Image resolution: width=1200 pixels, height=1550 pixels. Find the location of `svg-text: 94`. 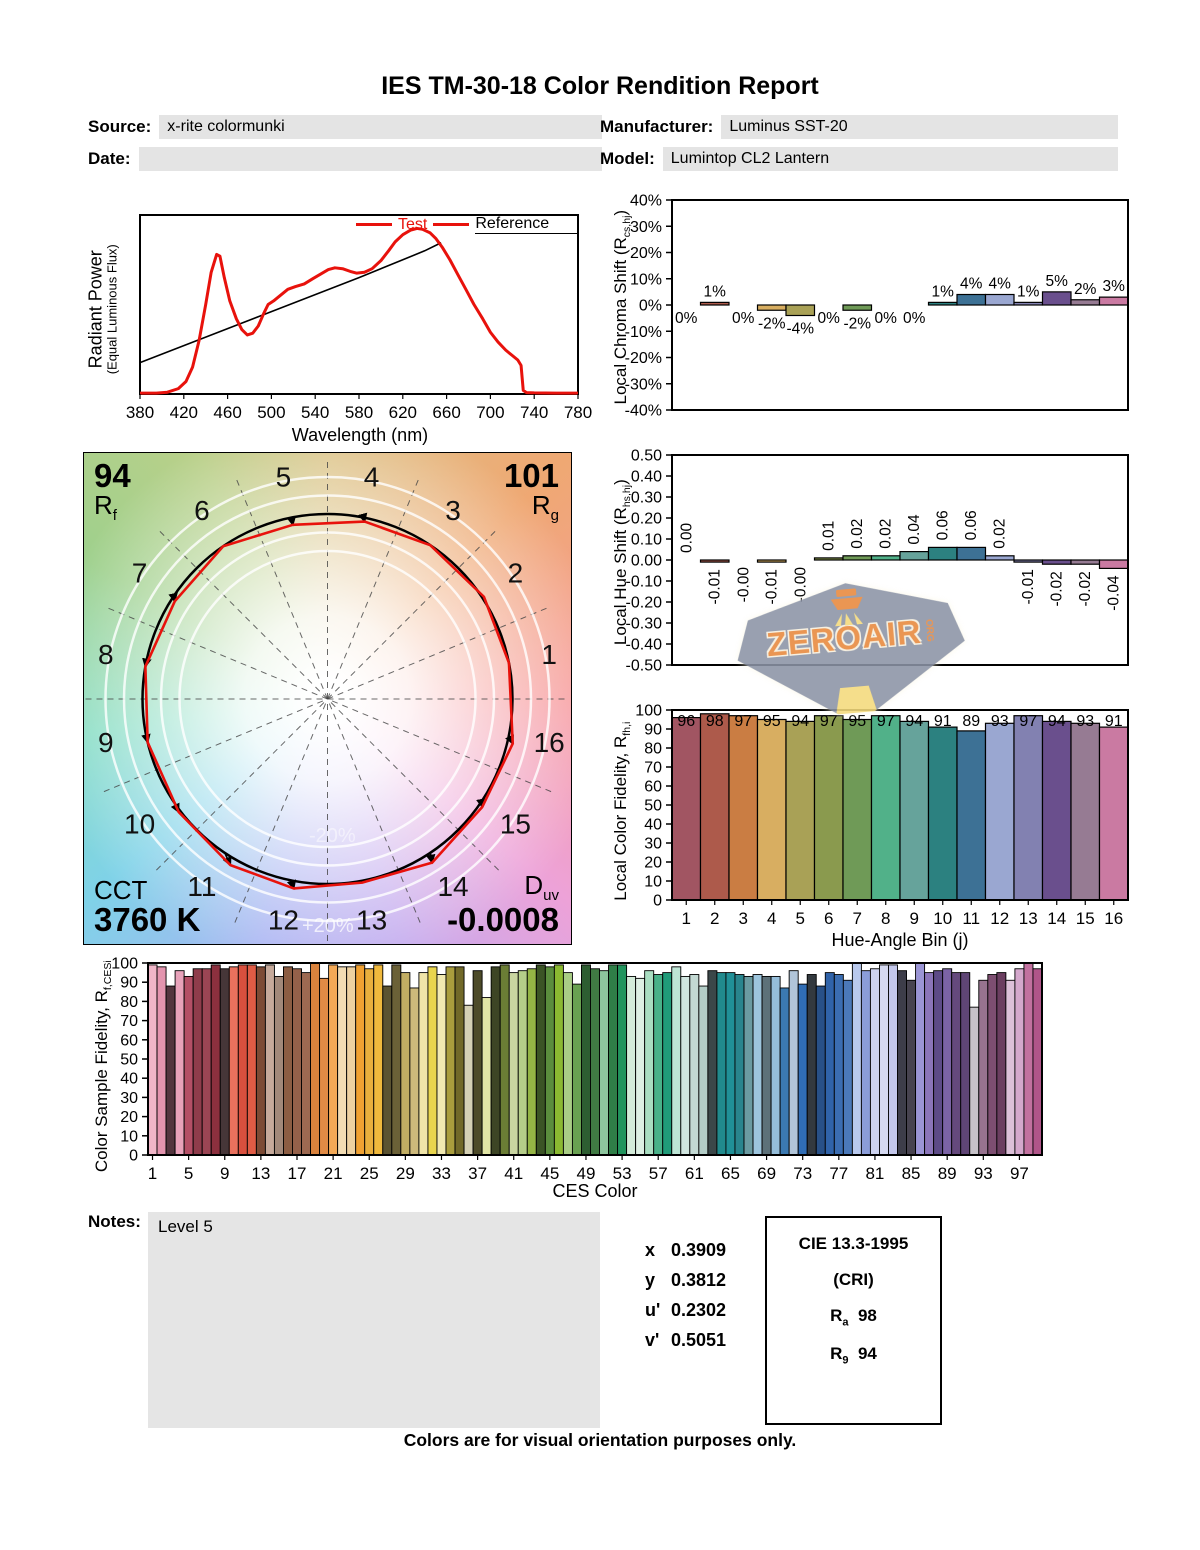

svg-text: 94 is located at coordinates (1057, 721).